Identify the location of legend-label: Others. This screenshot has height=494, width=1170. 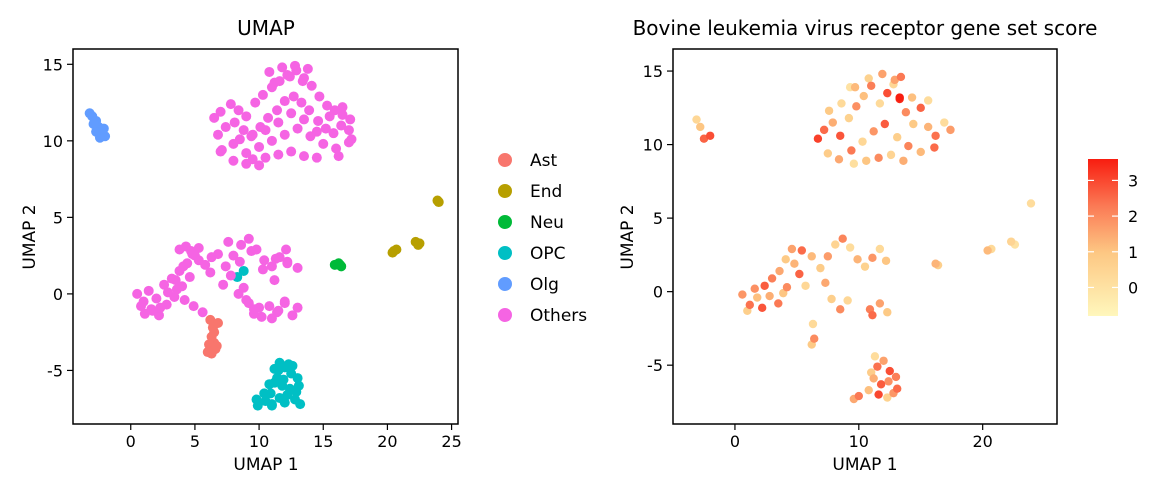
(558, 316).